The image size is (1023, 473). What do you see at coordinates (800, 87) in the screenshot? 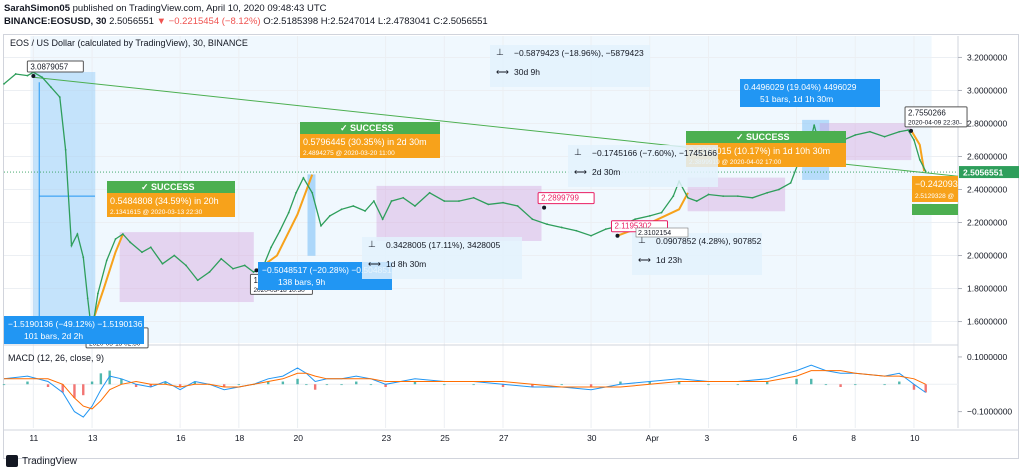
I see `measure-label-line1: 0.4496029 (19.04%) 4496029` at bounding box center [800, 87].